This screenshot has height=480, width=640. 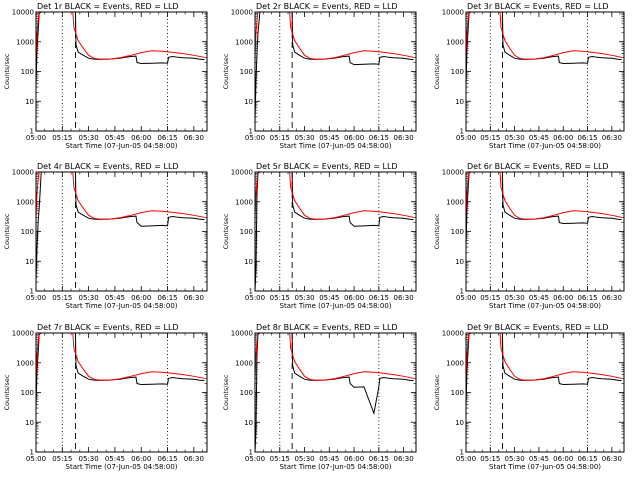 What do you see at coordinates (538, 166) in the screenshot?
I see `panel-title: Det 6r BLACK = Events, RED = LLD` at bounding box center [538, 166].